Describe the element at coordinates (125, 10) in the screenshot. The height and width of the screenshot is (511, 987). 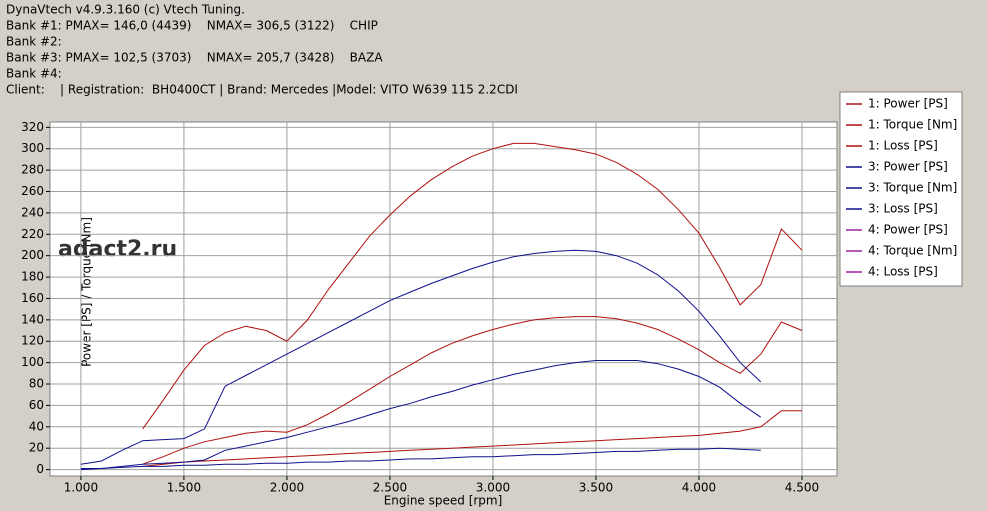
I see `header-line: DynaVtech v4.9.3.160 (c) Vtech Tuning.` at that location.